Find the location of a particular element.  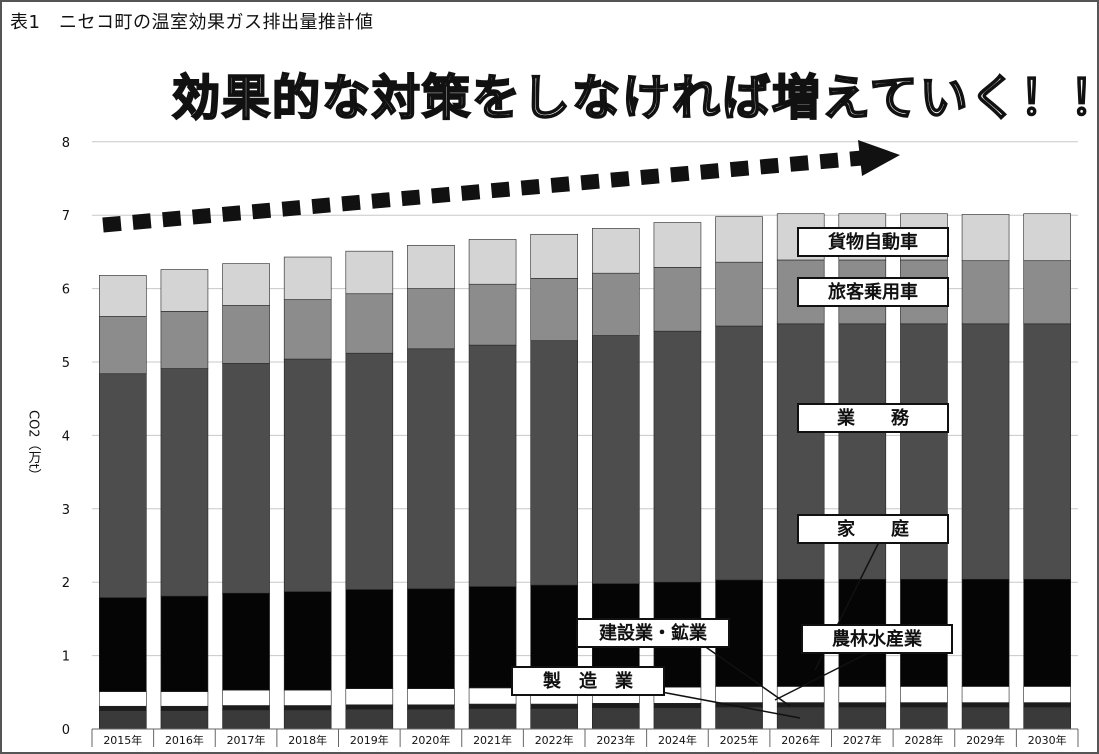

y-tick-label: 2 is located at coordinates (66, 583).